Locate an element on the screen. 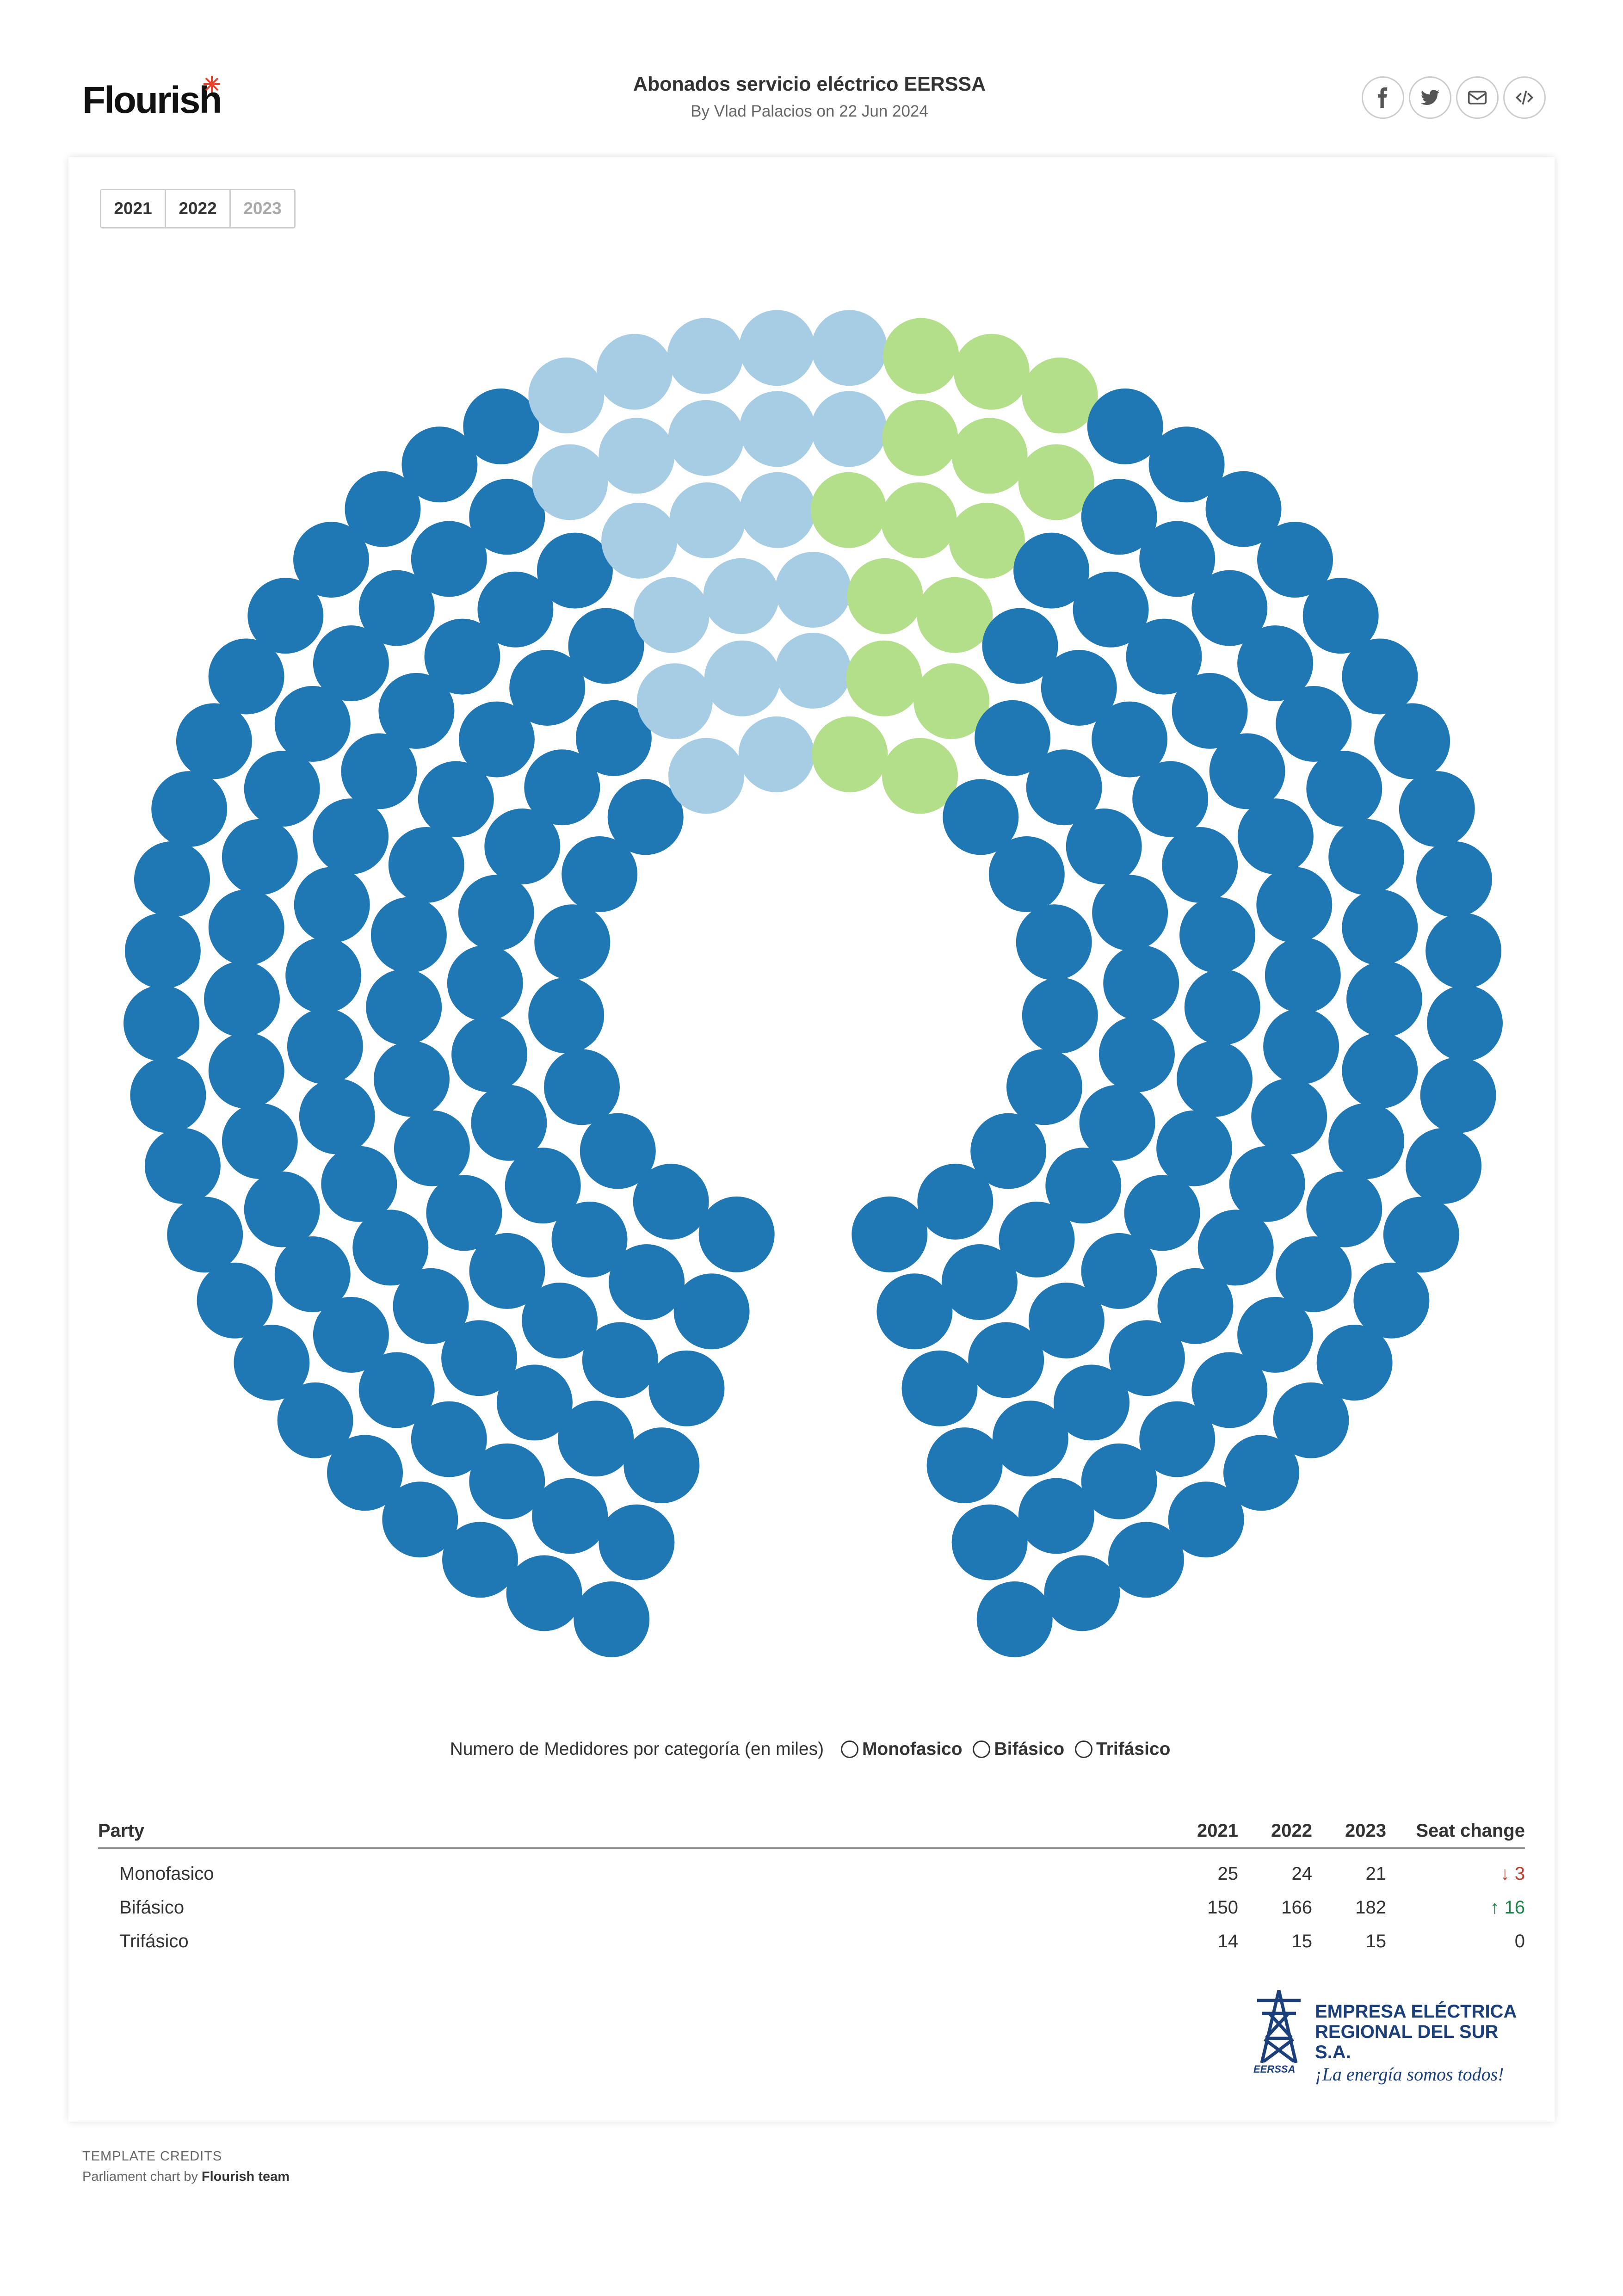 Image resolution: width=1623 pixels, height=2296 pixels. tab-2021: 2021 is located at coordinates (133, 208).